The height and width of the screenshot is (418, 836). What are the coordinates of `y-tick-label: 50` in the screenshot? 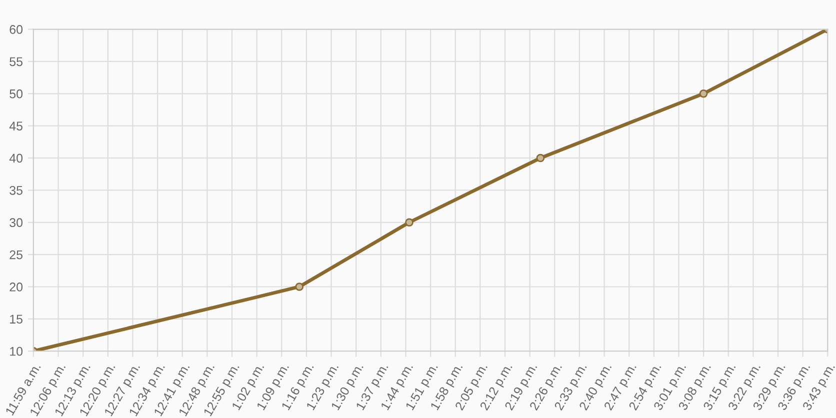 It's located at (16, 93).